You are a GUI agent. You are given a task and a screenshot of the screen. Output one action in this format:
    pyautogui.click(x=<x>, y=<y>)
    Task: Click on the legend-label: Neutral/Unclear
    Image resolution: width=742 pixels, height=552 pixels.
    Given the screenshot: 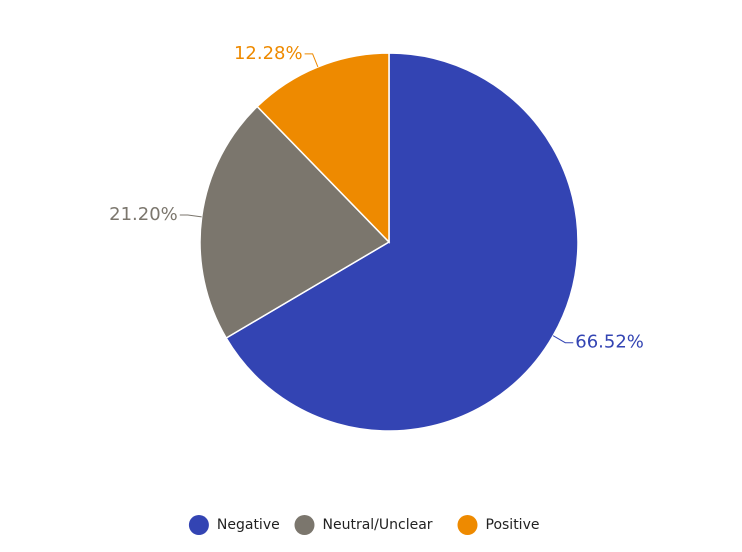 What is the action you would take?
    pyautogui.click(x=378, y=525)
    